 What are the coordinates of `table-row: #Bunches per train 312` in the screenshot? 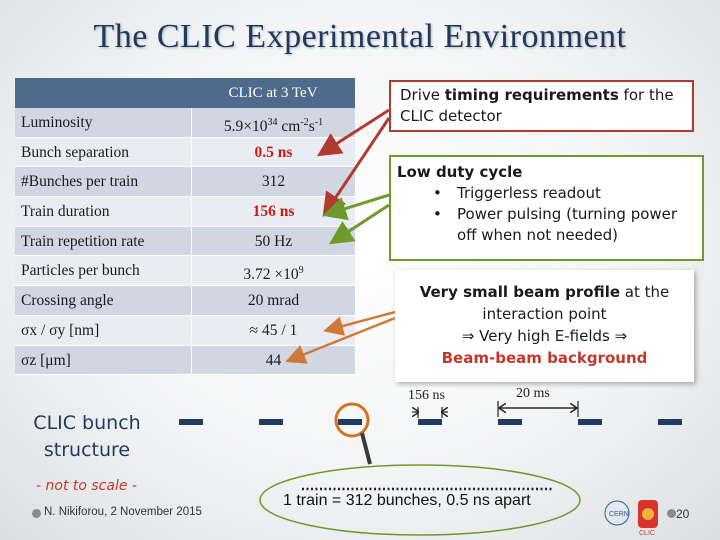 It's located at (185, 182).